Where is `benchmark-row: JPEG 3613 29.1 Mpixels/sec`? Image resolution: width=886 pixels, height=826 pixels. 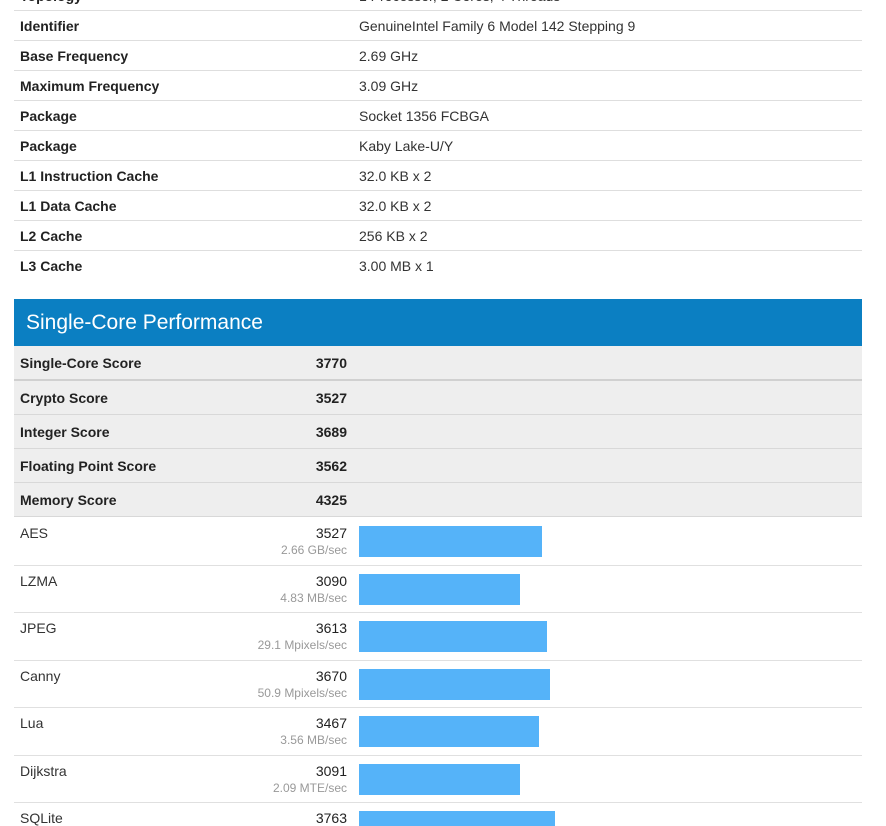 benchmark-row: JPEG 3613 29.1 Mpixels/sec is located at coordinates (438, 637).